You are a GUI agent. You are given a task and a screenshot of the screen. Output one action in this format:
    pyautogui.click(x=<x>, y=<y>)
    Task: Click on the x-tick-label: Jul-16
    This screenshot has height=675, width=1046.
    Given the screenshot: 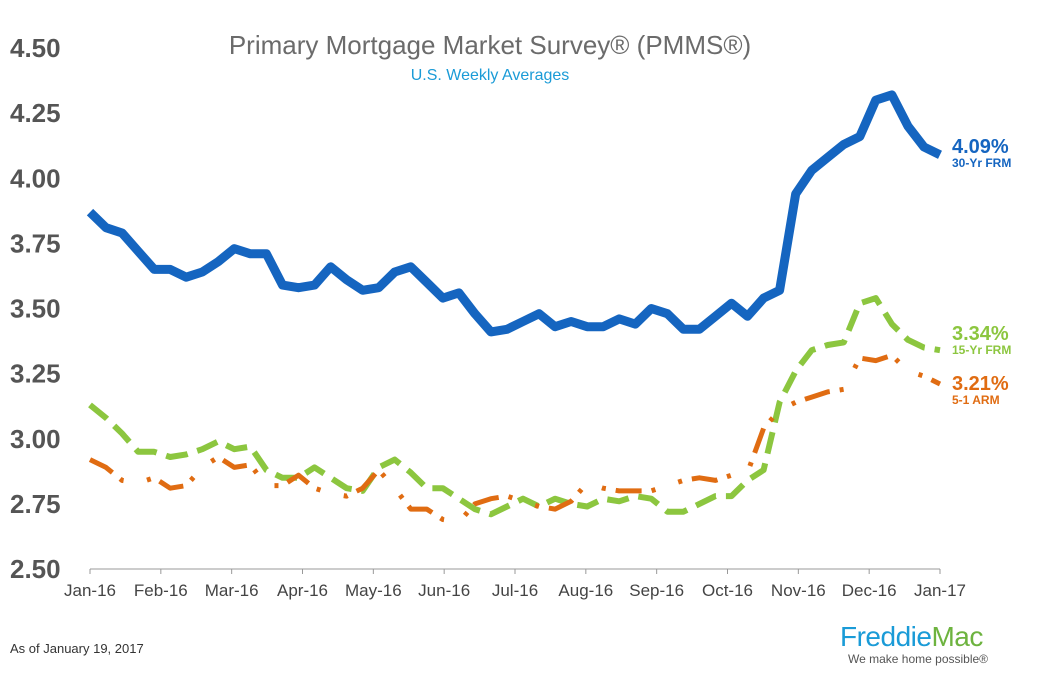 What is the action you would take?
    pyautogui.click(x=515, y=590)
    